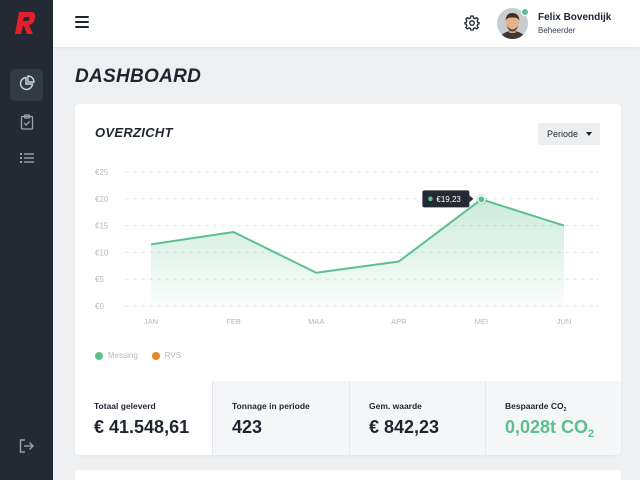  What do you see at coordinates (142, 427) in the screenshot?
I see `stat-value: € 41.548,61` at bounding box center [142, 427].